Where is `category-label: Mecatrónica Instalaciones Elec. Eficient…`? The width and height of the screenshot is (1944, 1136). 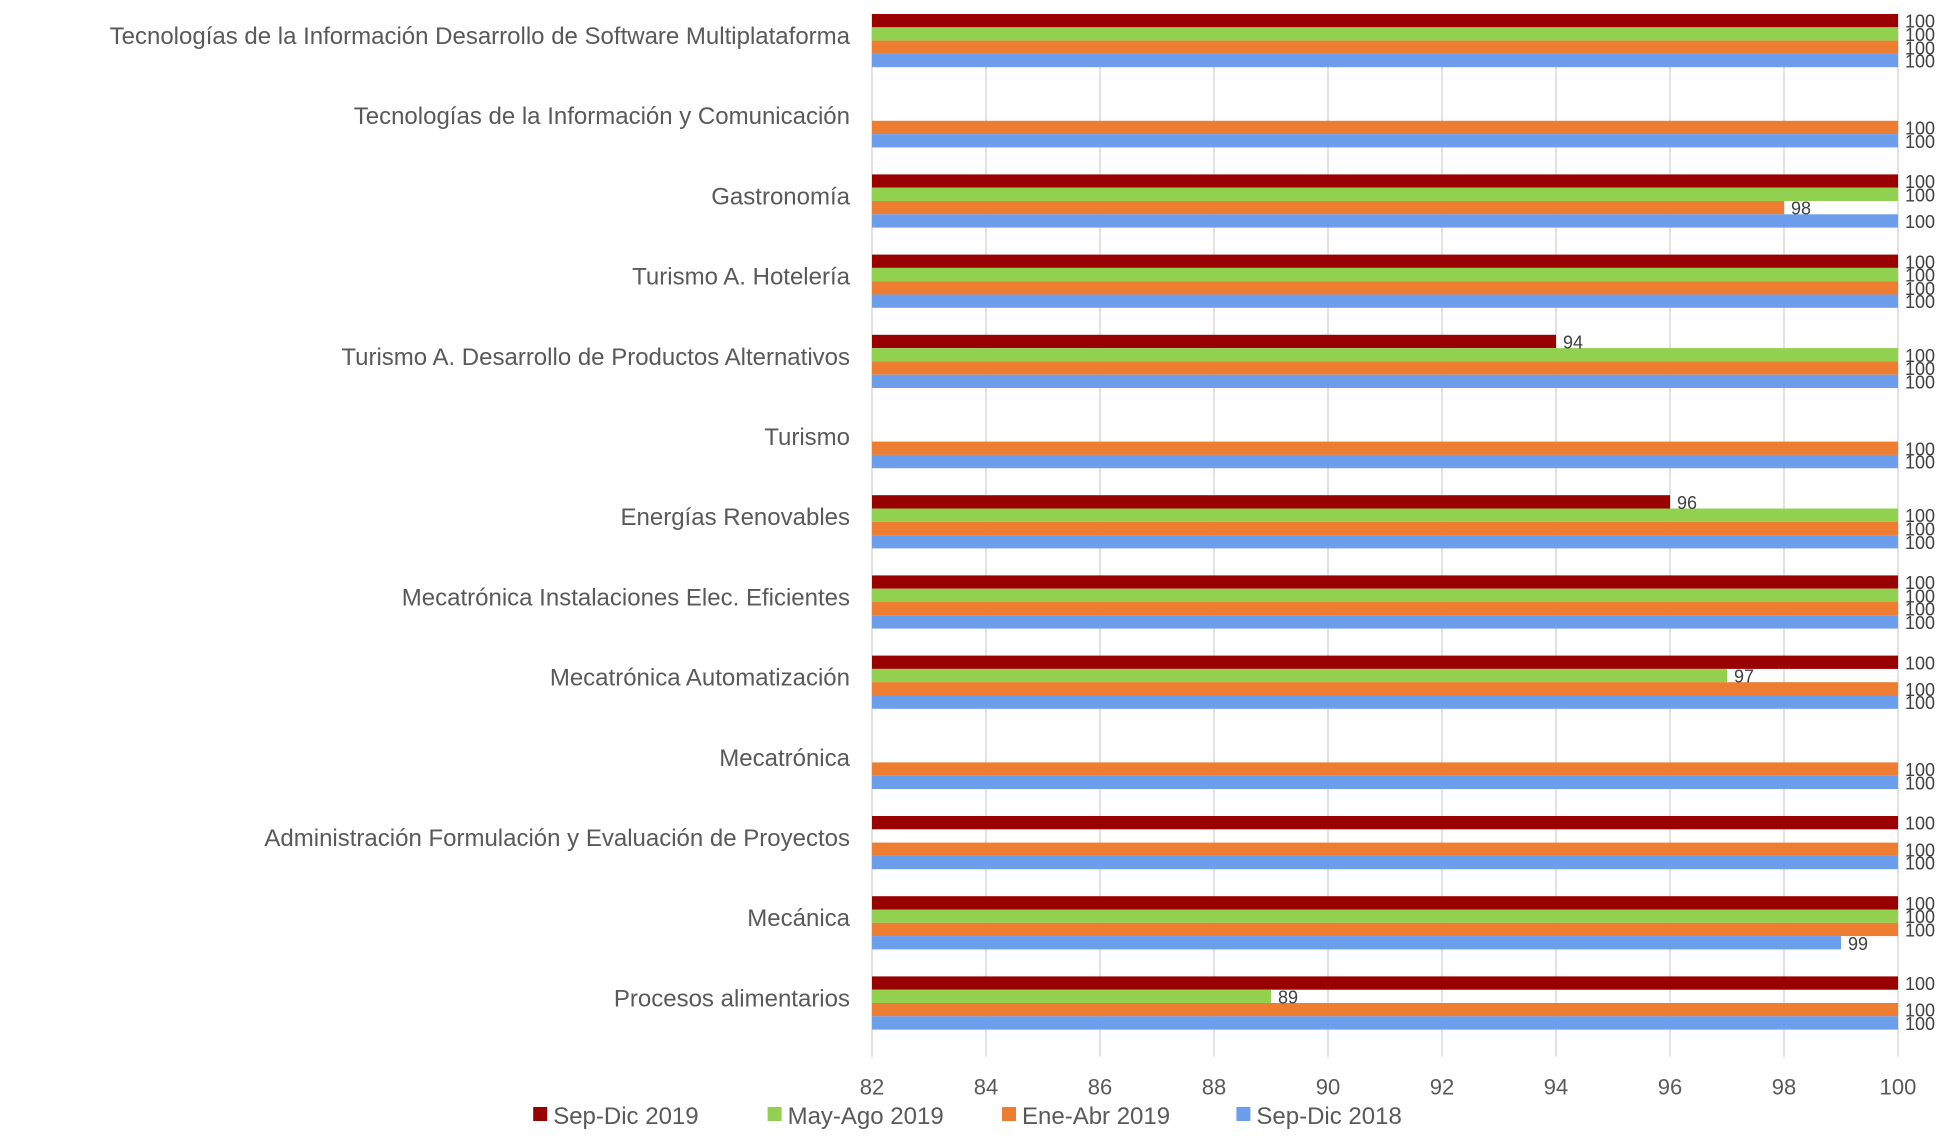
category-label: Mecatrónica Instalaciones Elec. Eficient… is located at coordinates (626, 597).